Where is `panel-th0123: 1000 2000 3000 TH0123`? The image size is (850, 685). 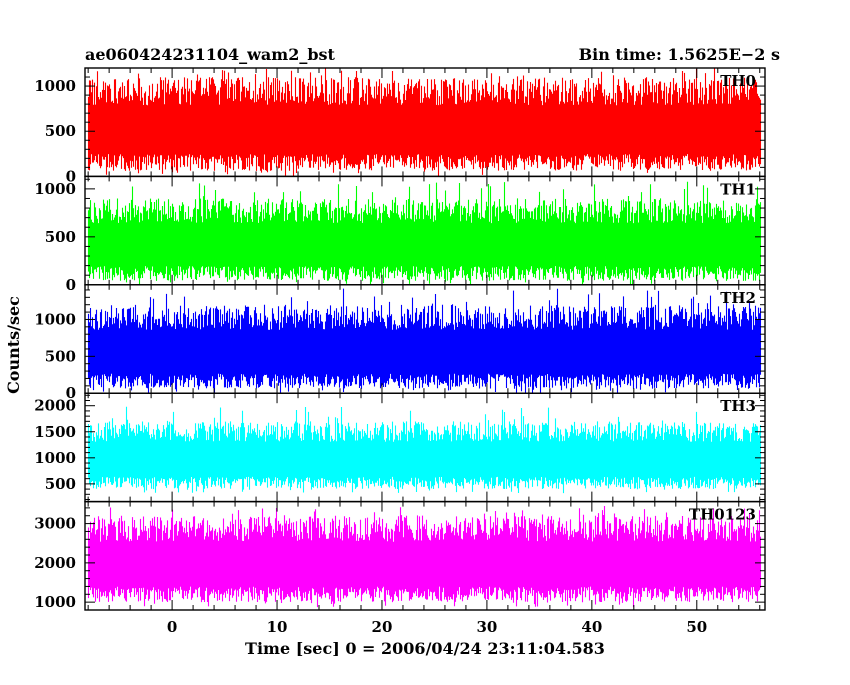 panel-th0123: 1000 2000 3000 TH0123 is located at coordinates (400, 555).